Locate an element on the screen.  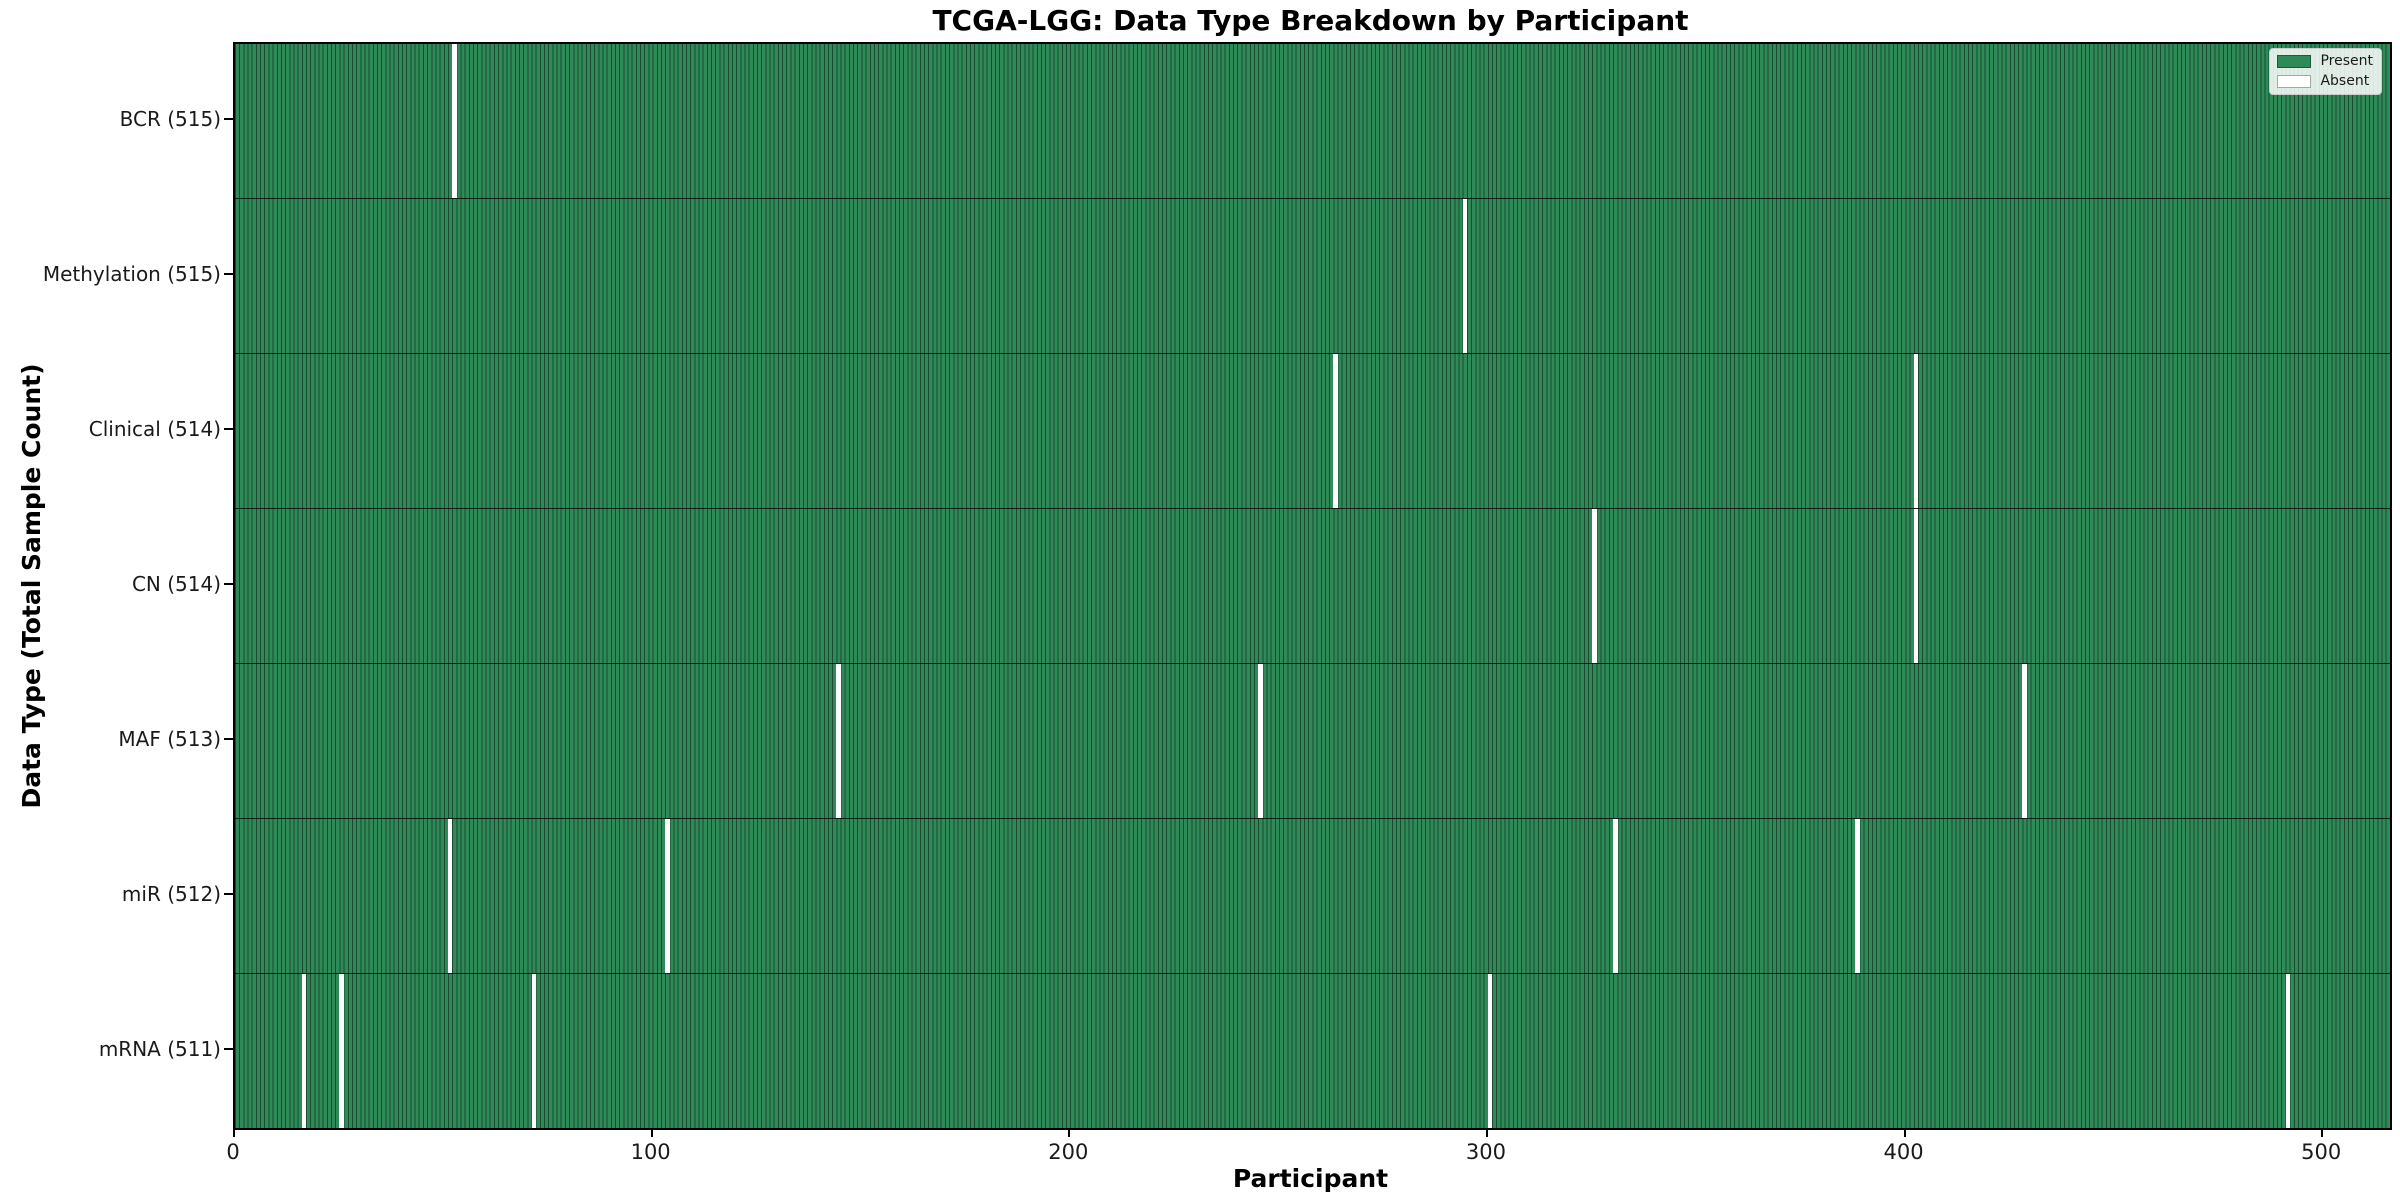
legend-label-absent: Absent is located at coordinates (2345, 81).